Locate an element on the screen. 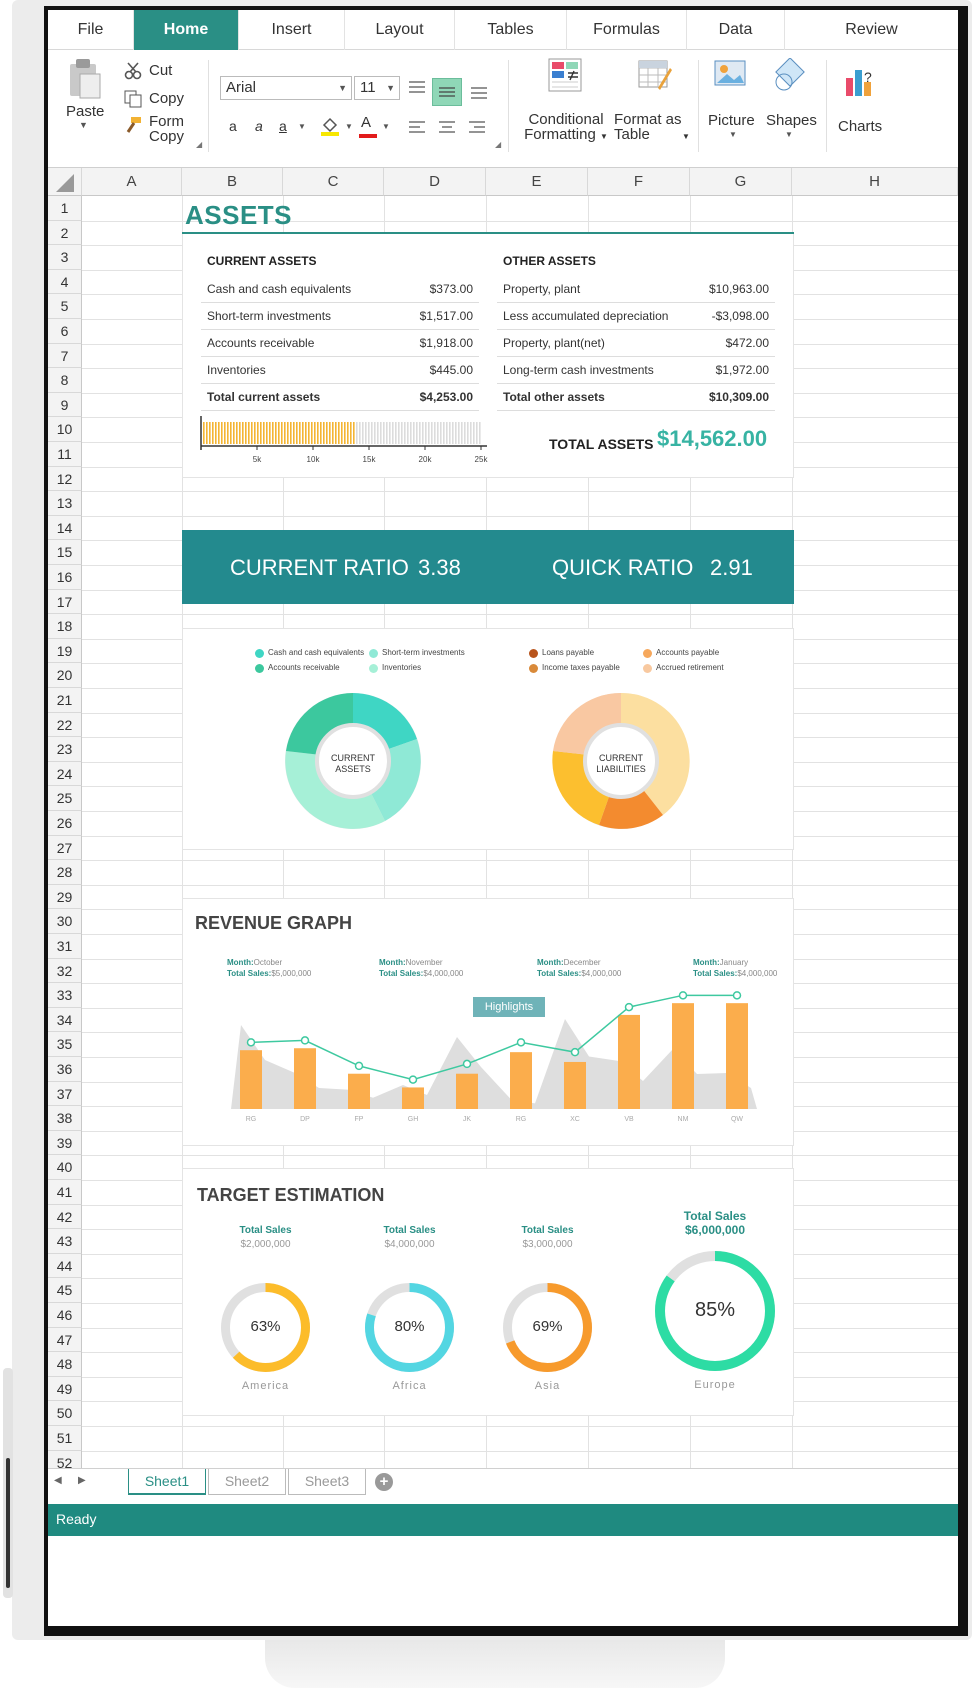 This screenshot has width=973, height=1688. row-header: 2 is located at coordinates (65, 233).